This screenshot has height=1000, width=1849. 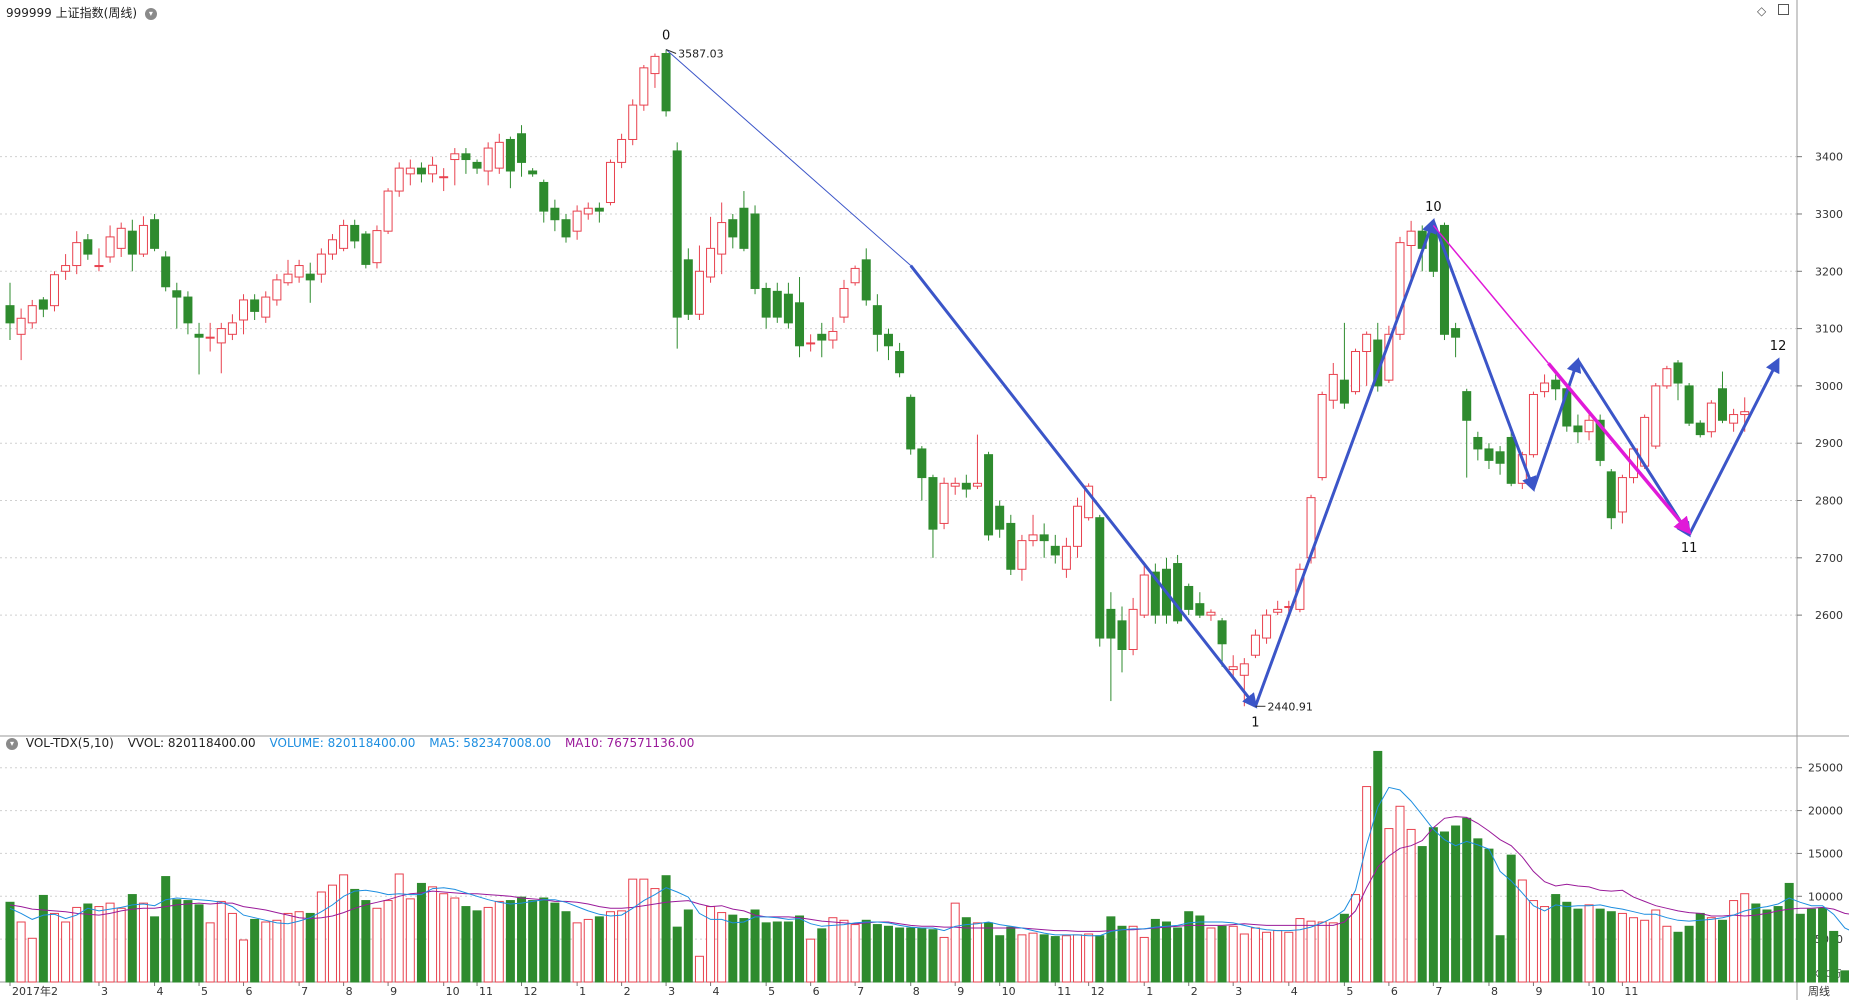 I want to click on time-tick-label: 5, so click(x=771, y=991).